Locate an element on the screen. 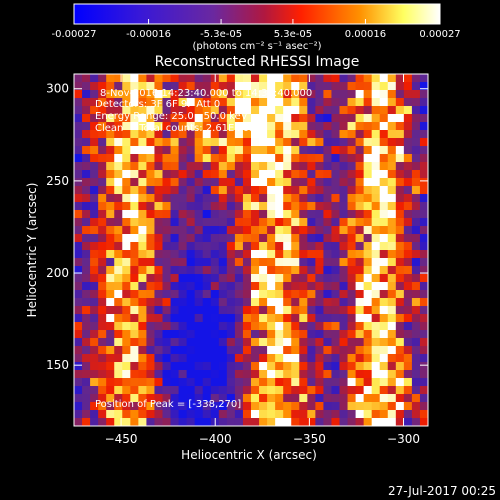  colorbar-tick-label: 0.00027 is located at coordinates (439, 34).